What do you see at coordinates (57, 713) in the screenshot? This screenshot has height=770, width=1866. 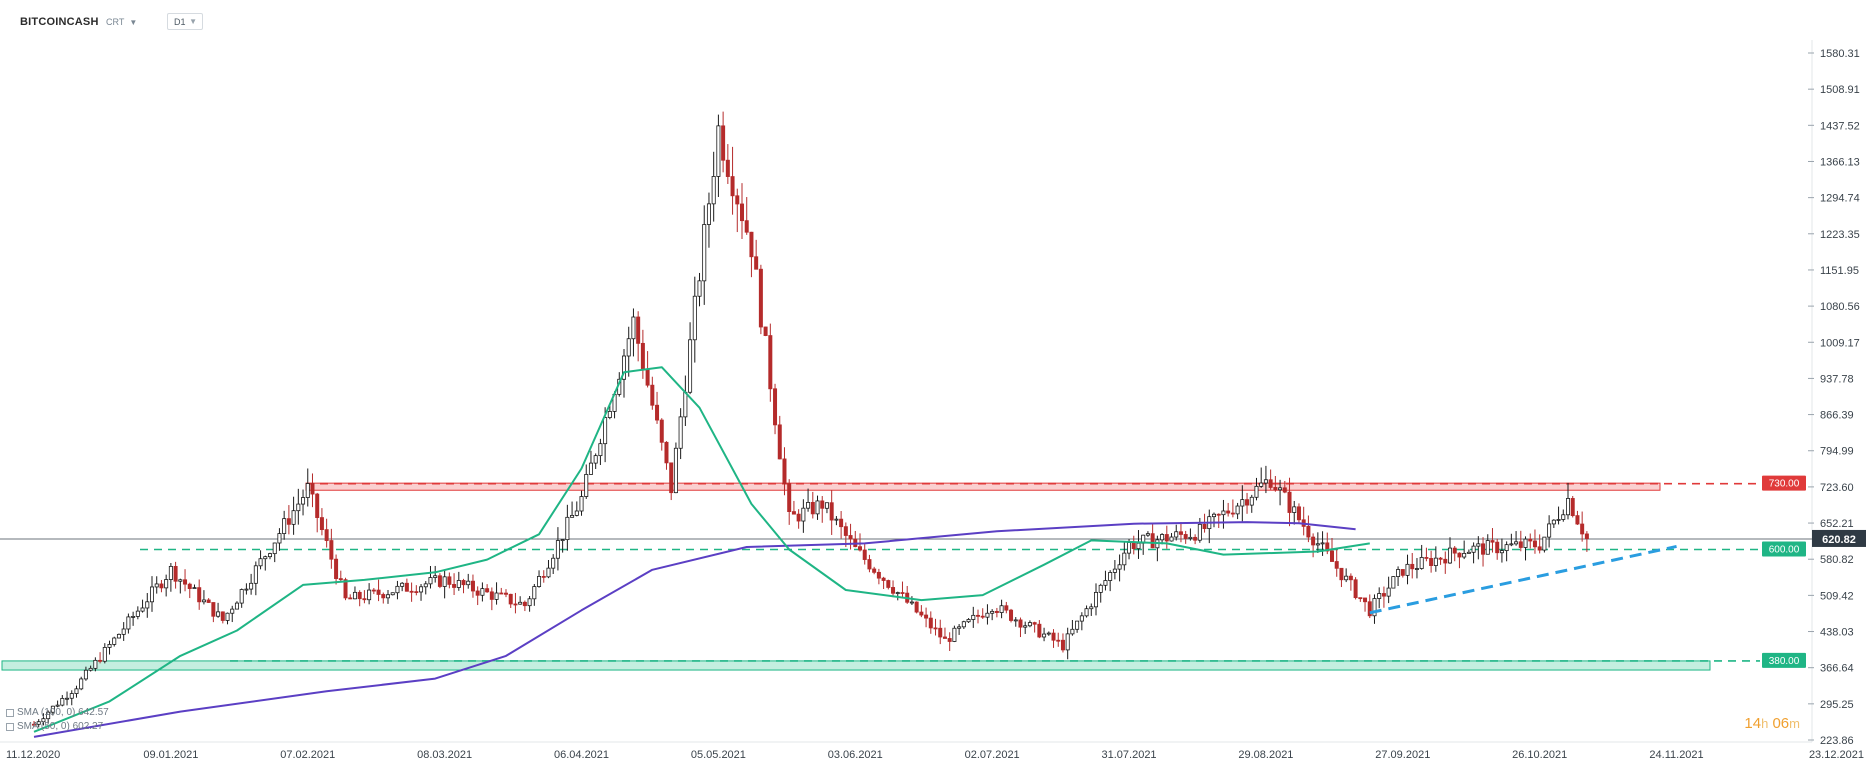 I see `legend-item-sma100: SMA (100, 0) 642.57` at bounding box center [57, 713].